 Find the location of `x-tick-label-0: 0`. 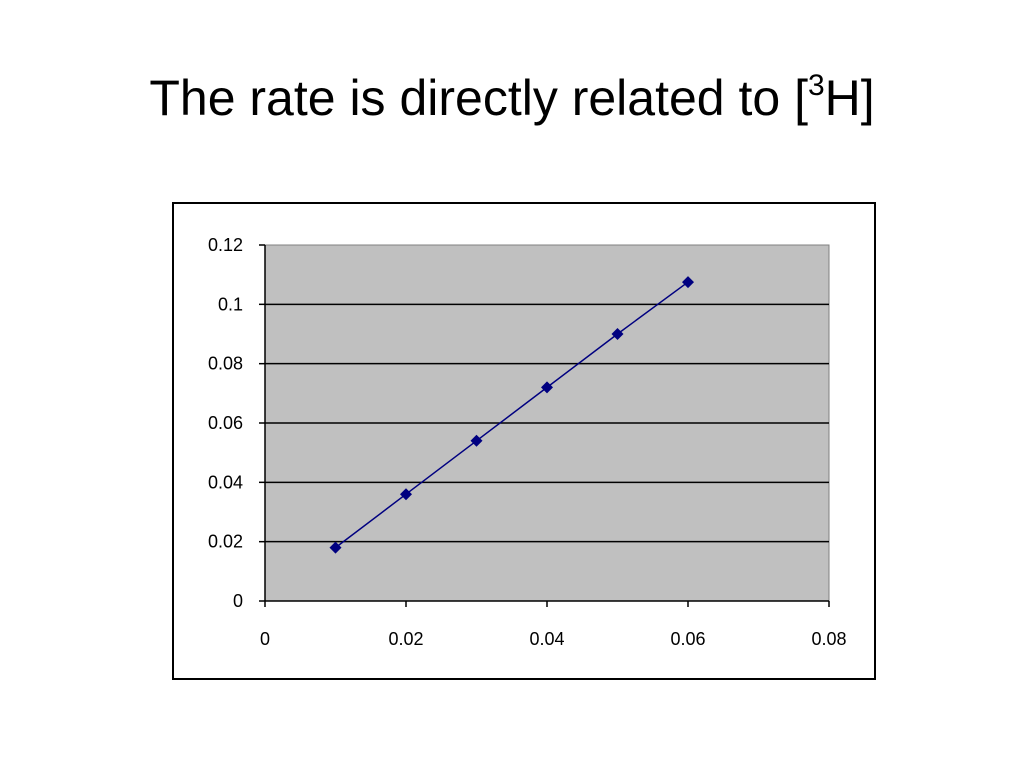

x-tick-label-0: 0 is located at coordinates (265, 639).